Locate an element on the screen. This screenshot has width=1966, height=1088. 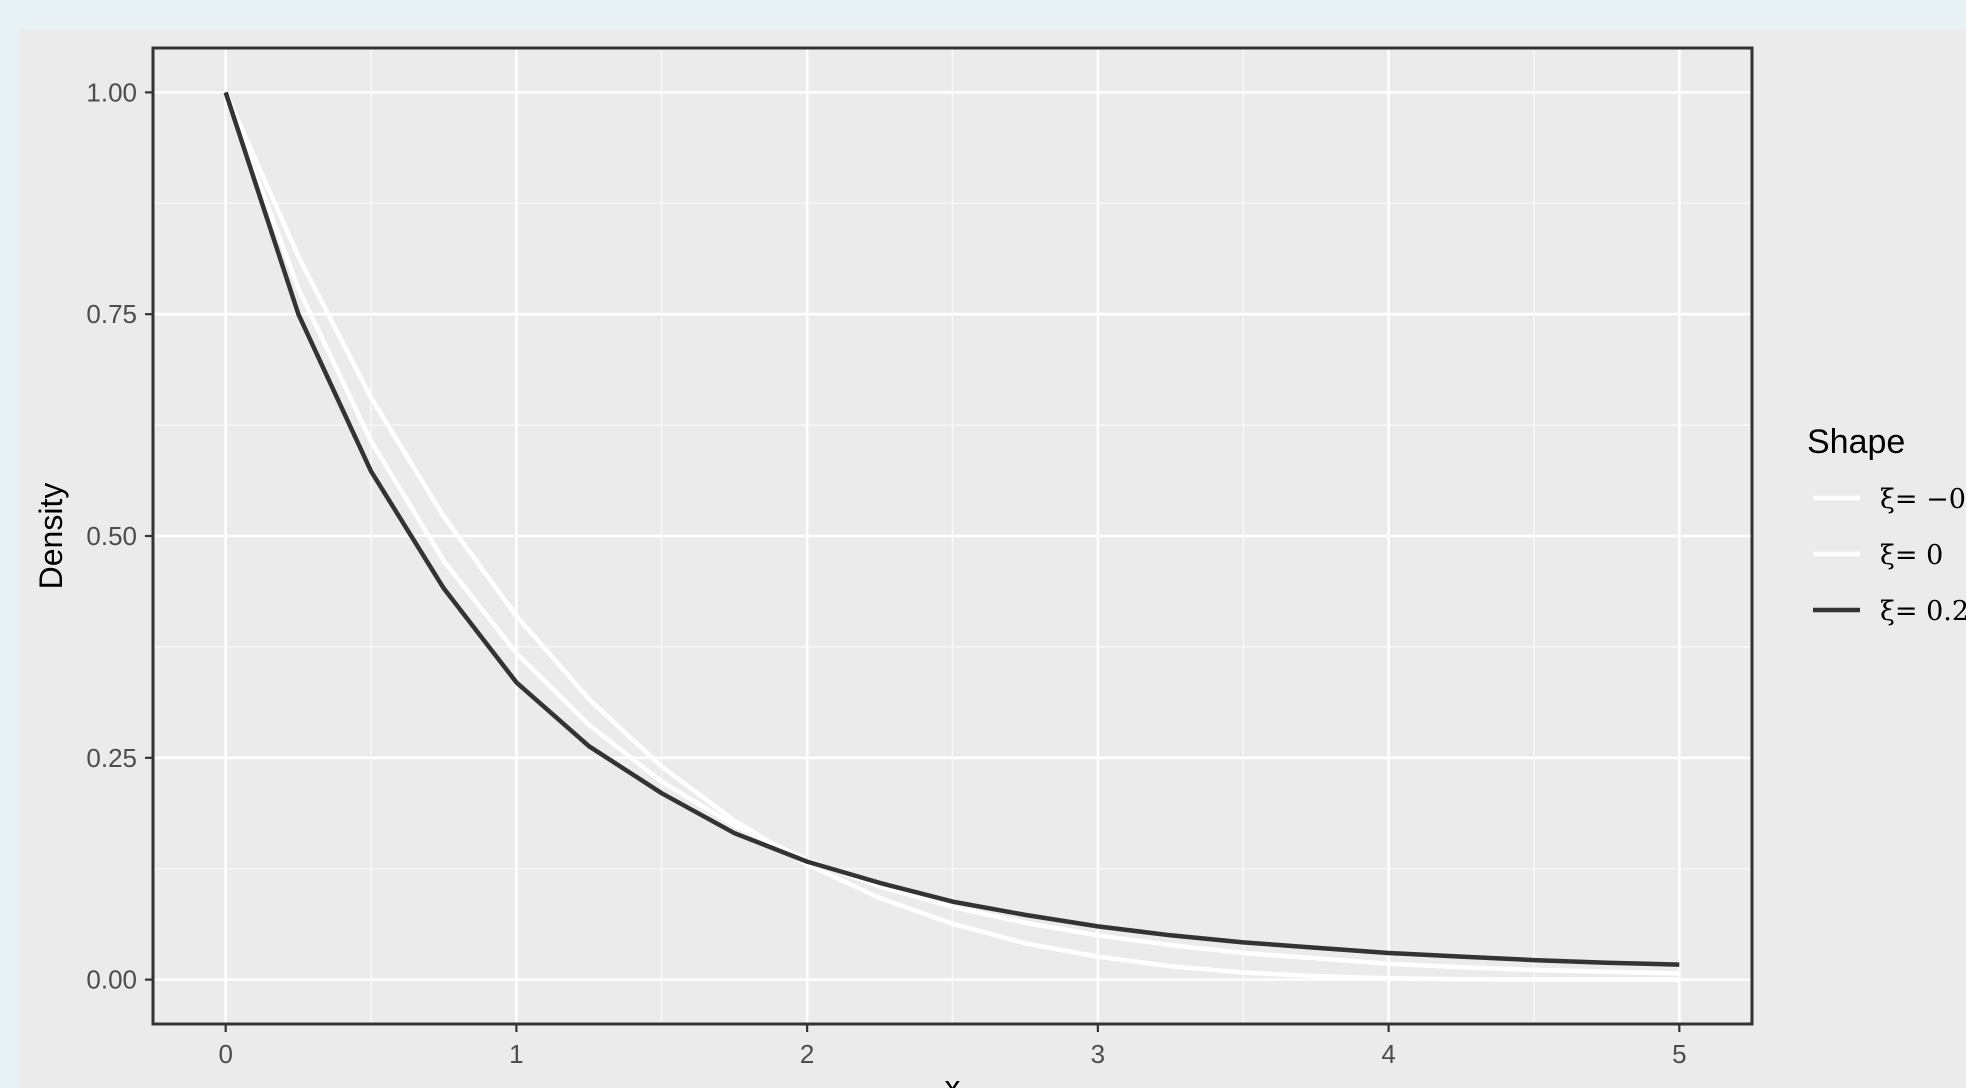
x-tick-label: 0 is located at coordinates (225, 1054).